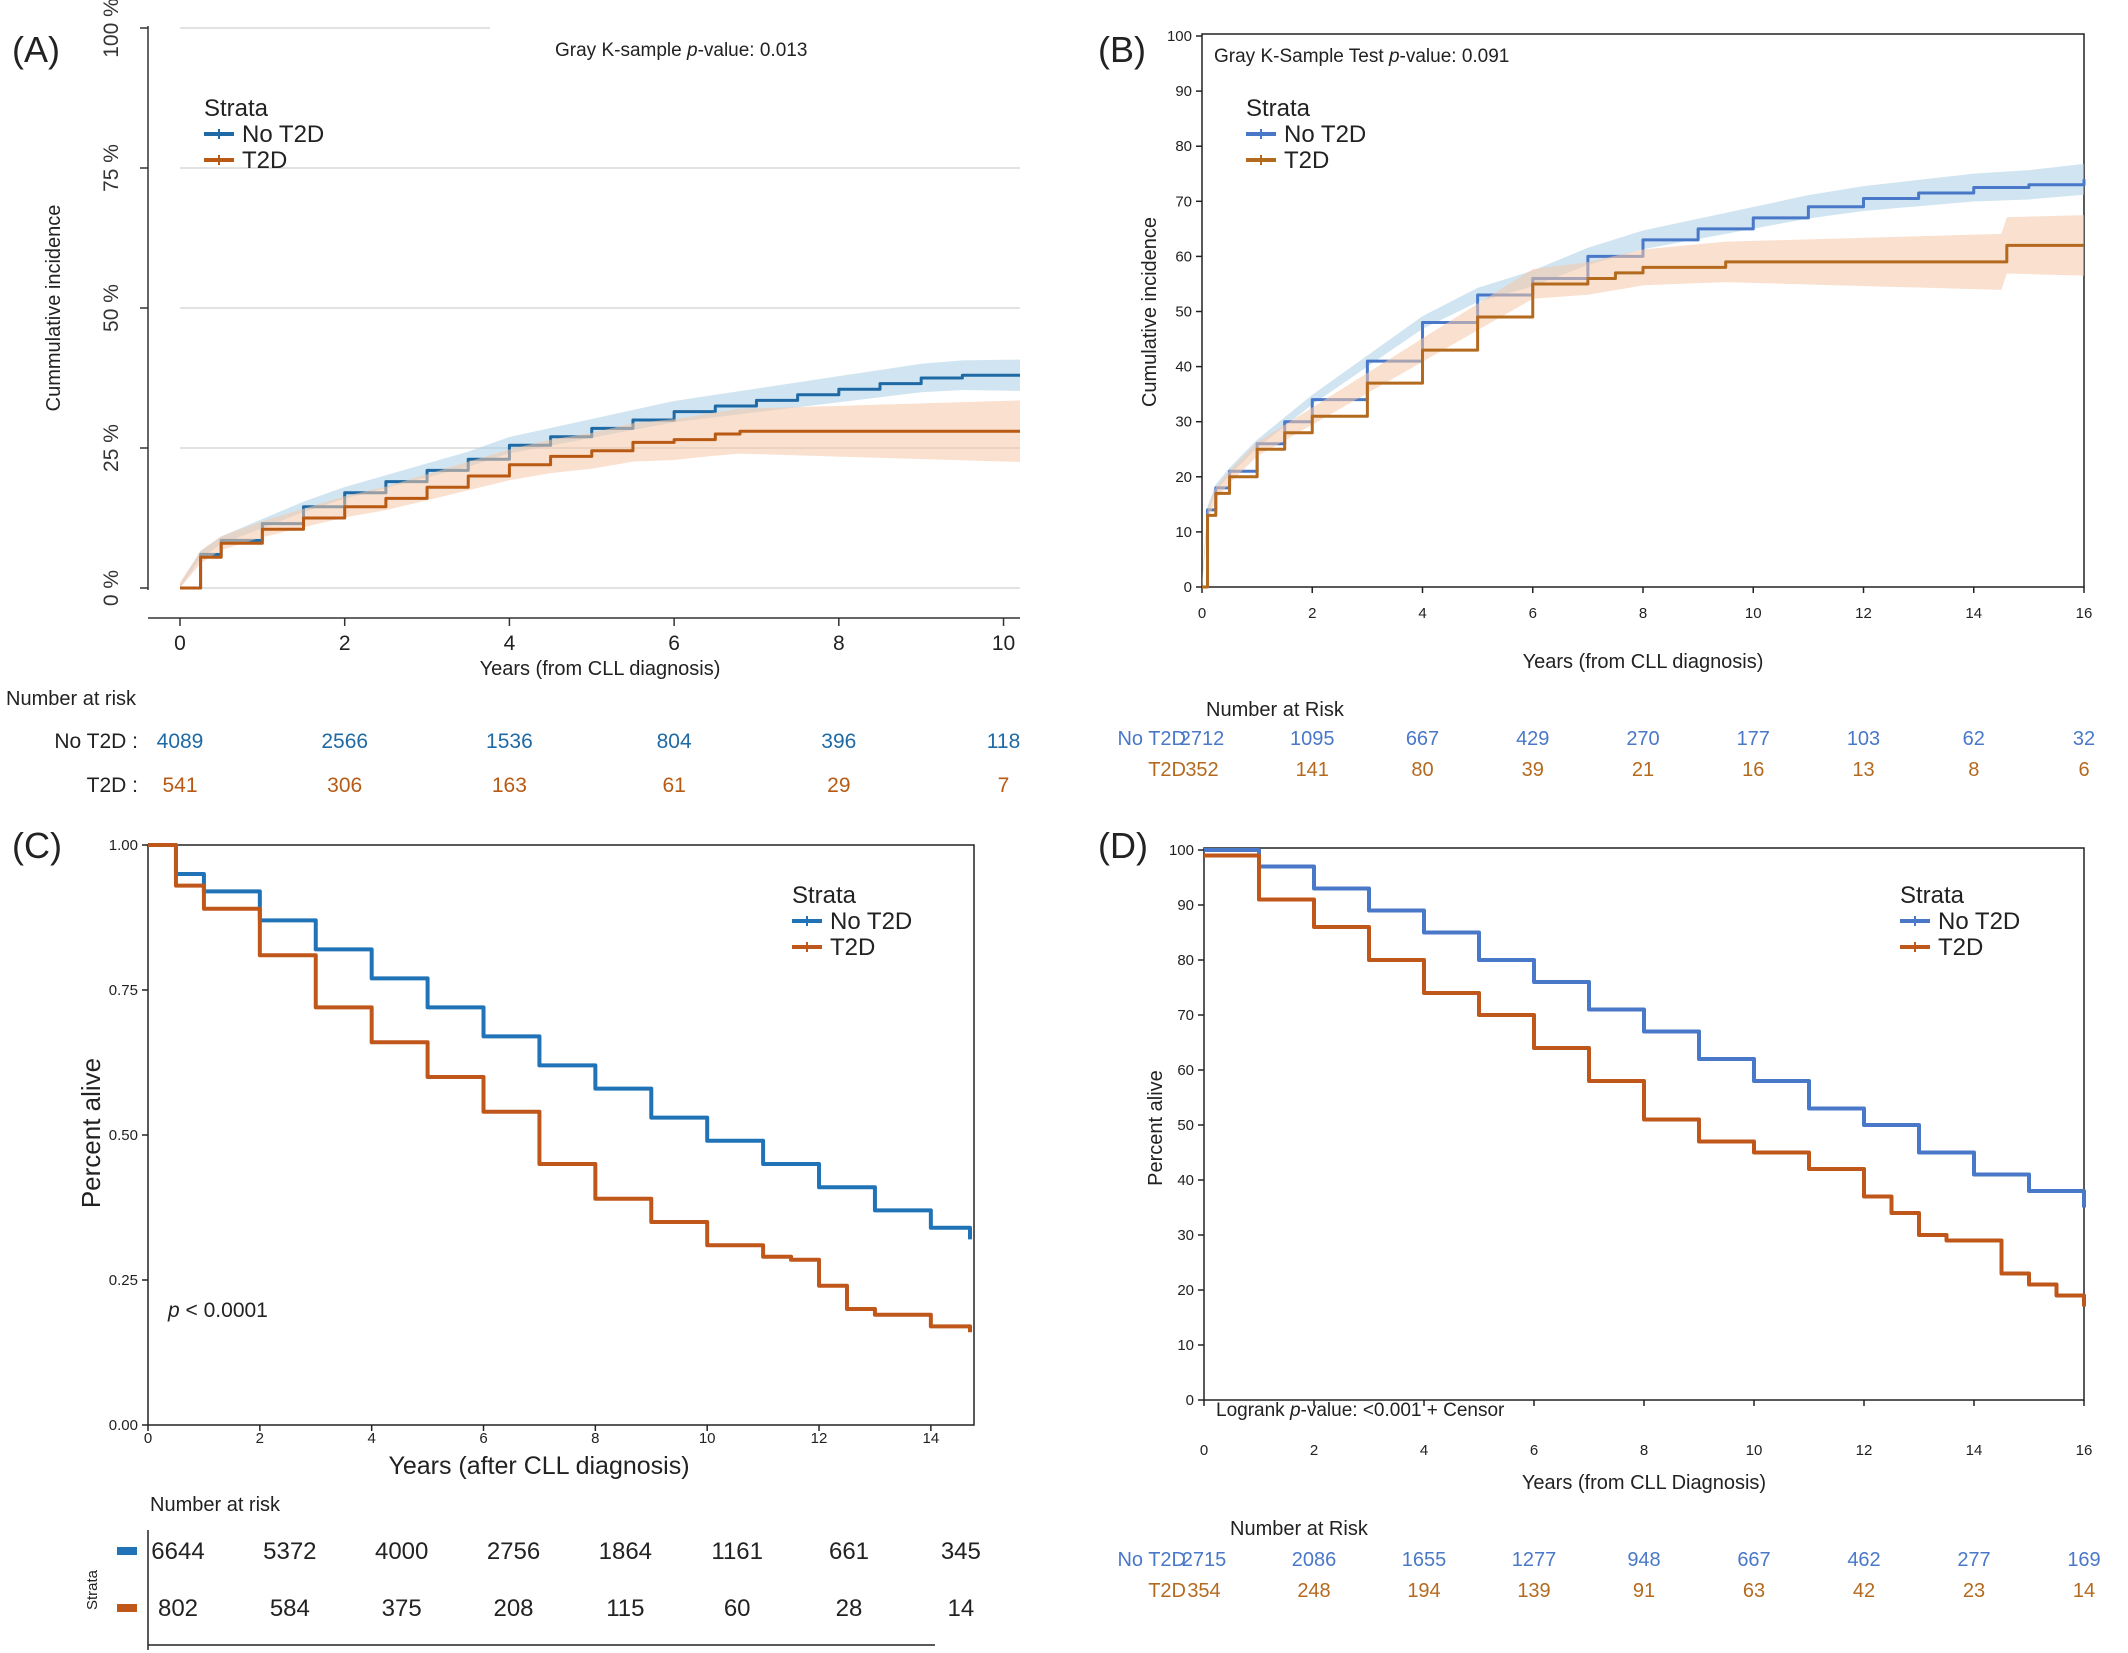  Describe the element at coordinates (1643, 613) in the screenshot. I see `x-tick-label: 8` at that location.